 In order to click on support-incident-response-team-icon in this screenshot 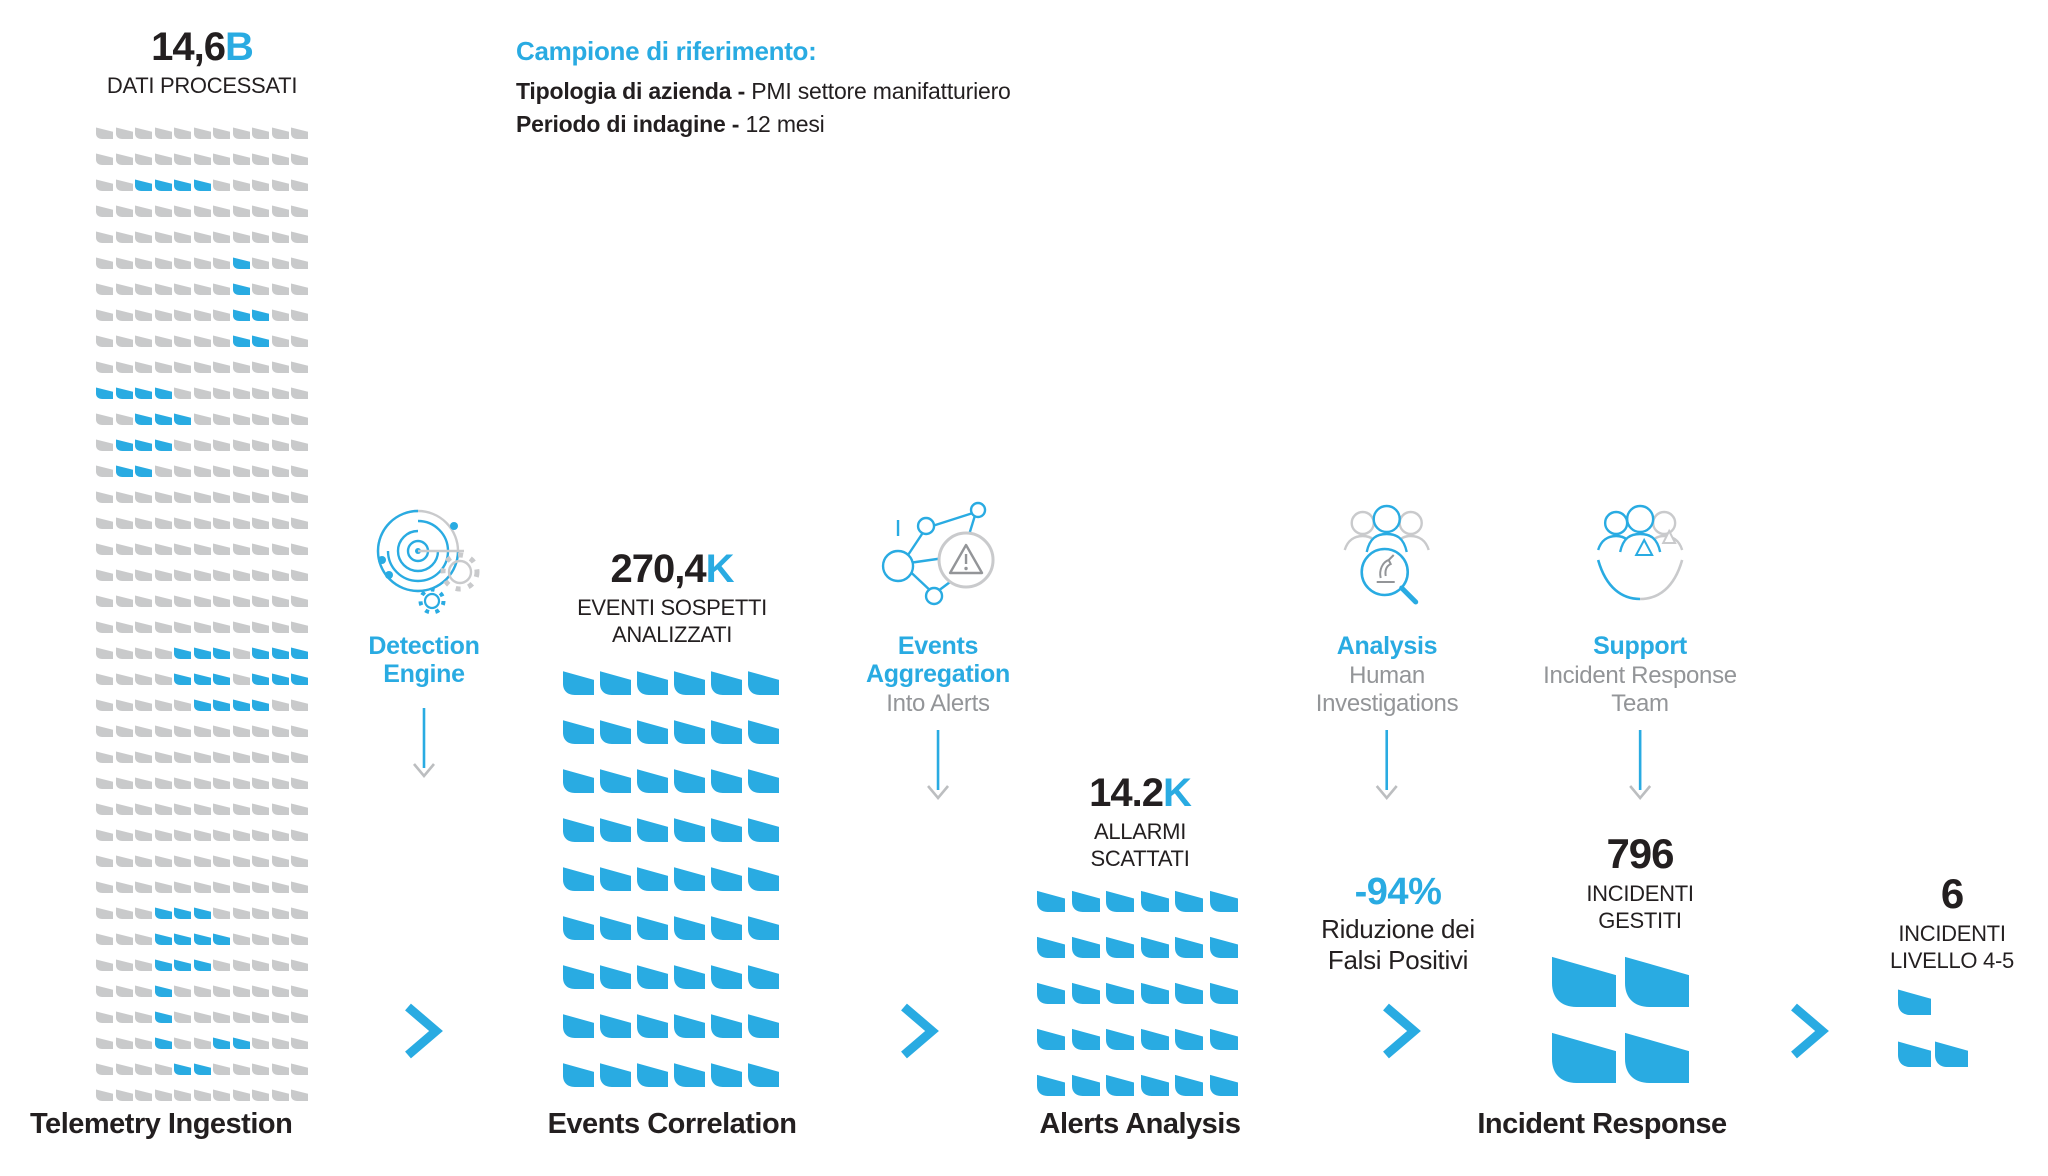, I will do `click(1640, 552)`.